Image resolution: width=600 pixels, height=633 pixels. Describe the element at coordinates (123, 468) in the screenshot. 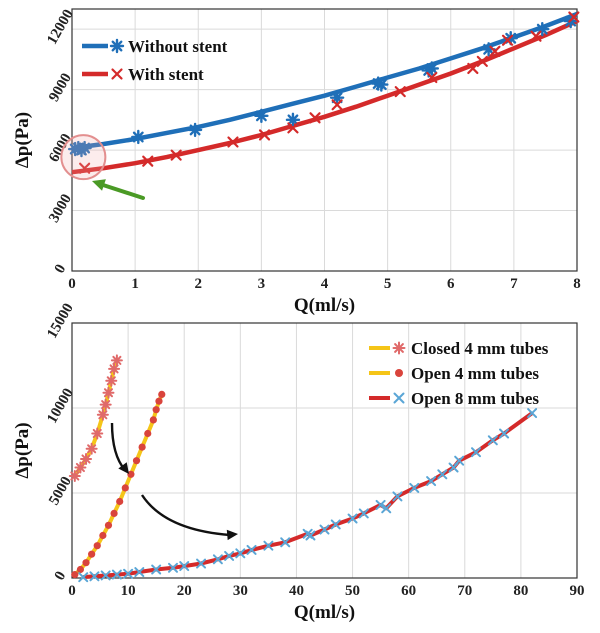

I see `black-arrow-1-head` at that location.